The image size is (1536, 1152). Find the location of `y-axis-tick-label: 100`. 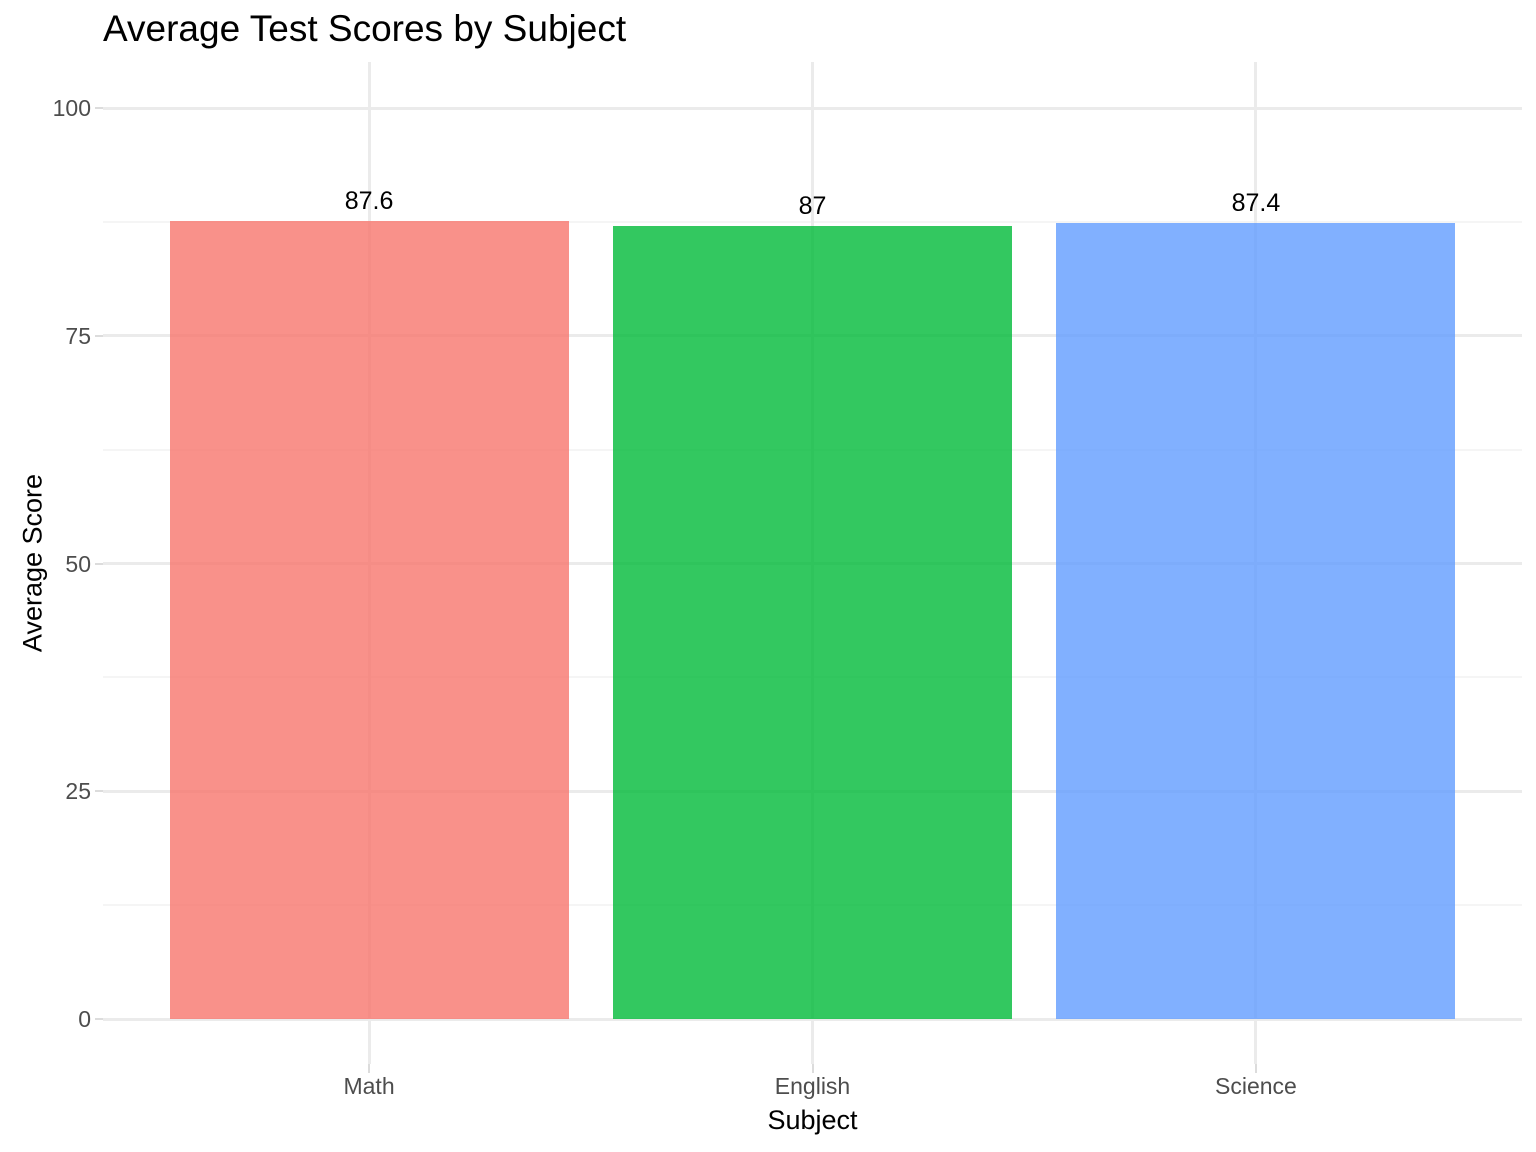

y-axis-tick-label: 100 is located at coordinates (71, 108).